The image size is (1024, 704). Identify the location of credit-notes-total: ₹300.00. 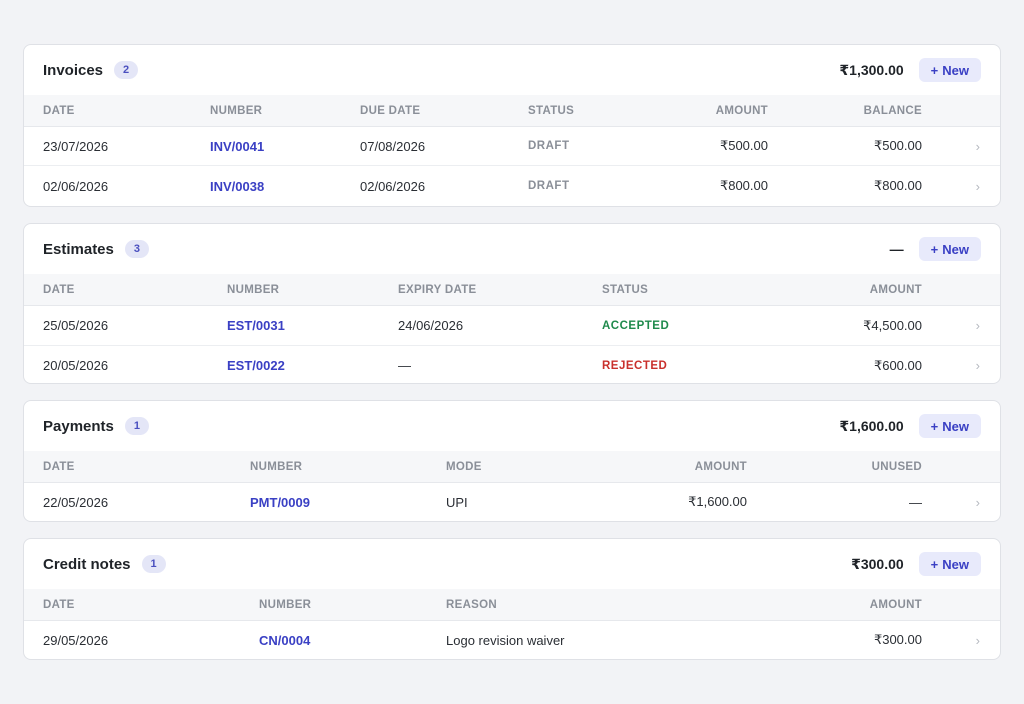
(877, 563).